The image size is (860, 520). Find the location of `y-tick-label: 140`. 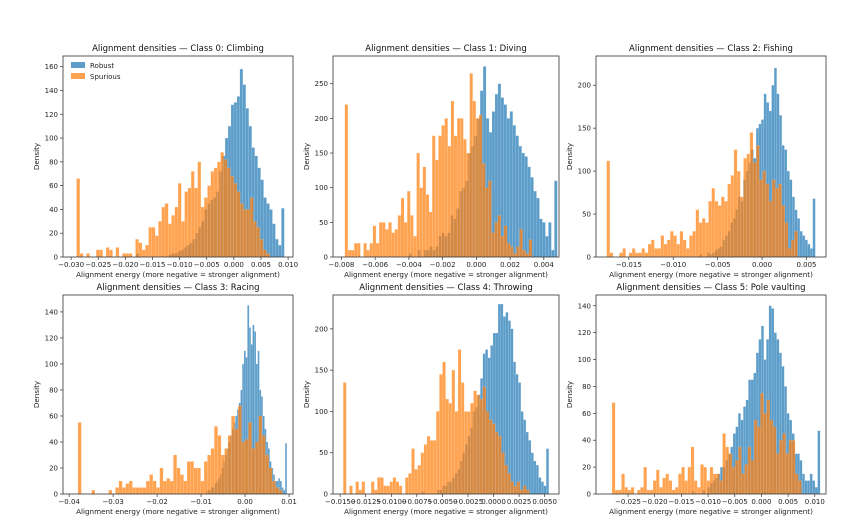

y-tick-label: 140 is located at coordinates (584, 306).